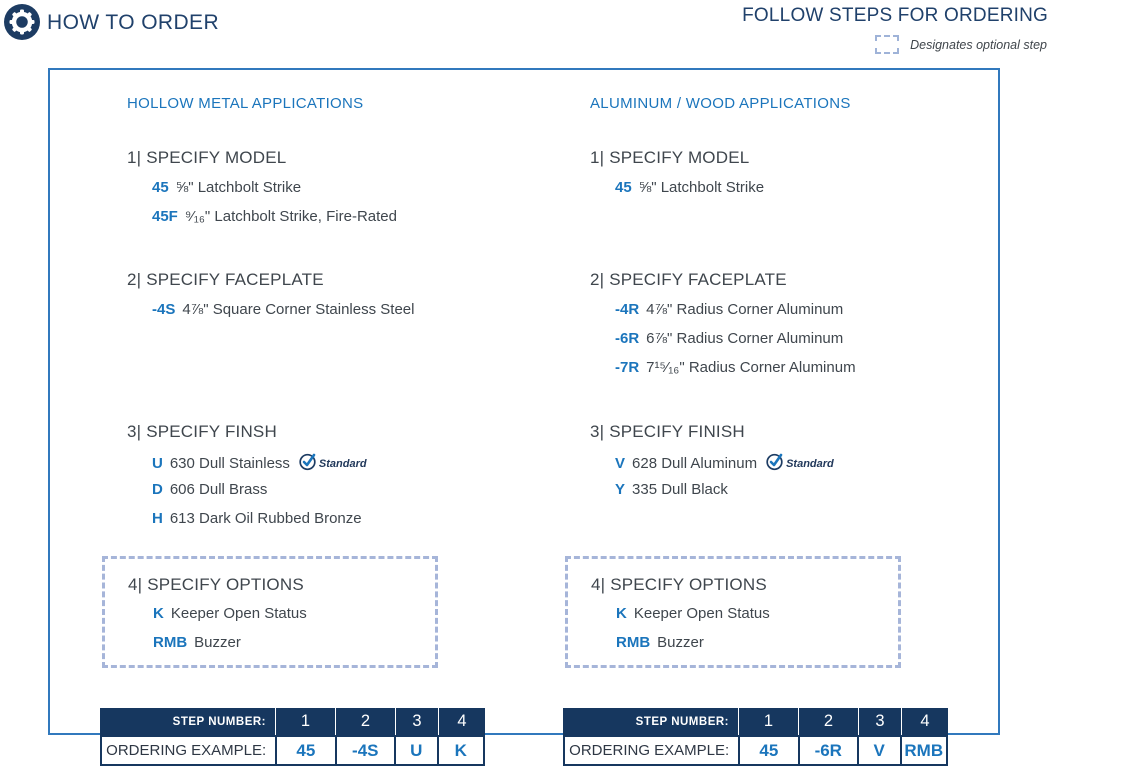  I want to click on ordering-example-value: U, so click(415, 750).